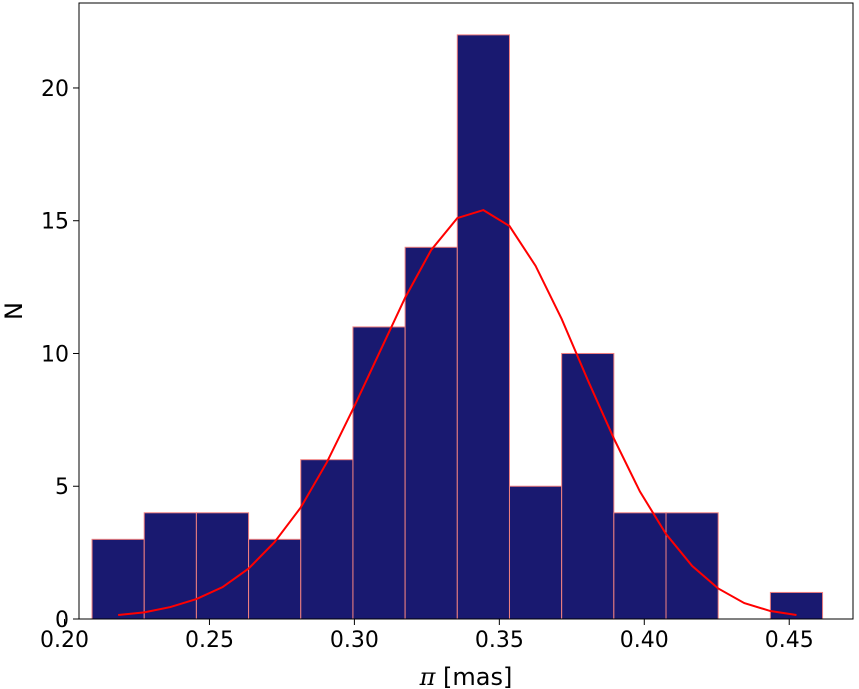 Image resolution: width=859 pixels, height=689 pixels. Describe the element at coordinates (55, 354) in the screenshot. I see `y-tick-label: 10` at that location.